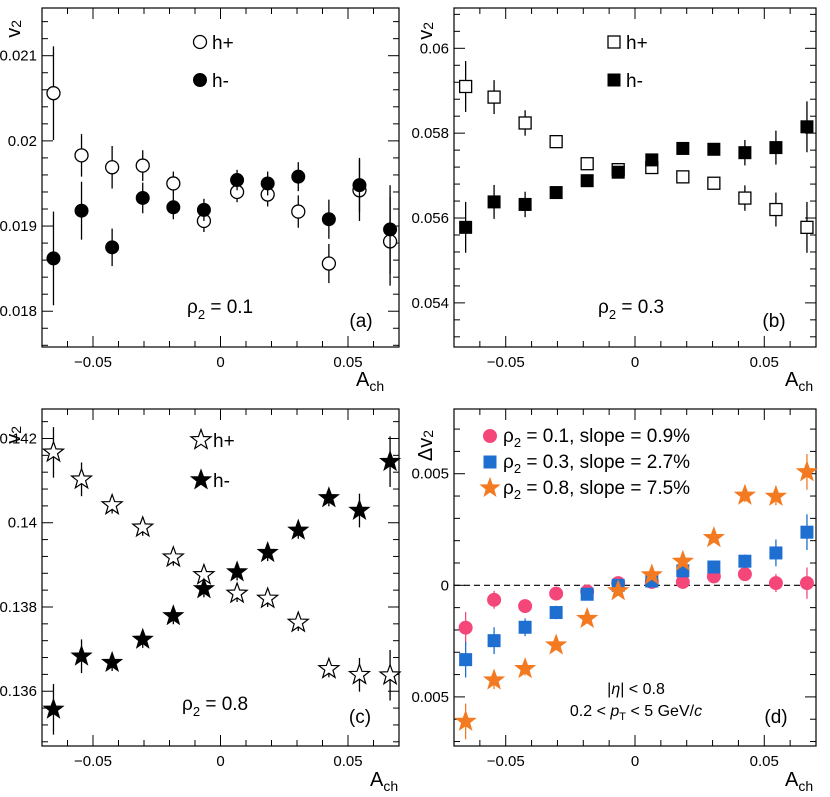 The width and height of the screenshot is (830, 797). I want to click on legend-entry: ρ2 = 0.3, slope = 2.7%, so click(586, 464).